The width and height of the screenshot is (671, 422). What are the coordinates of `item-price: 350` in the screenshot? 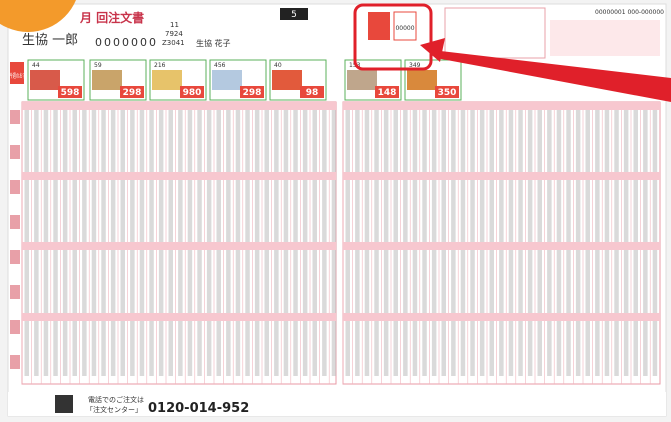 It's located at (447, 93).